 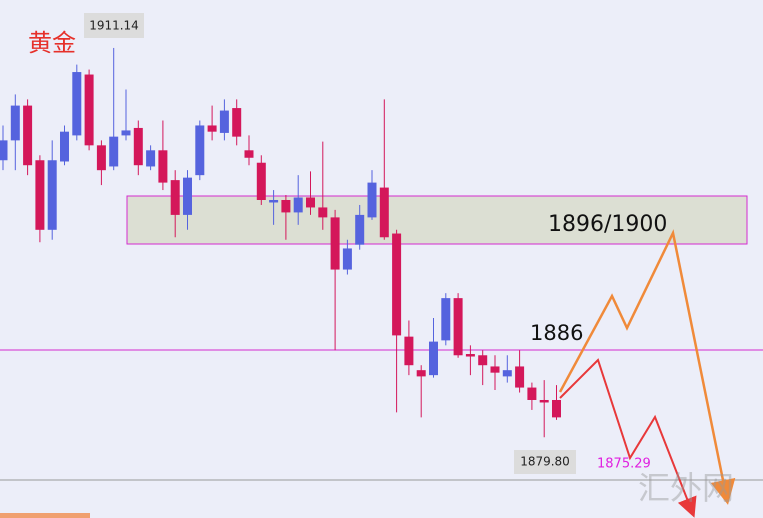 I want to click on bar-accent, so click(x=45, y=515).